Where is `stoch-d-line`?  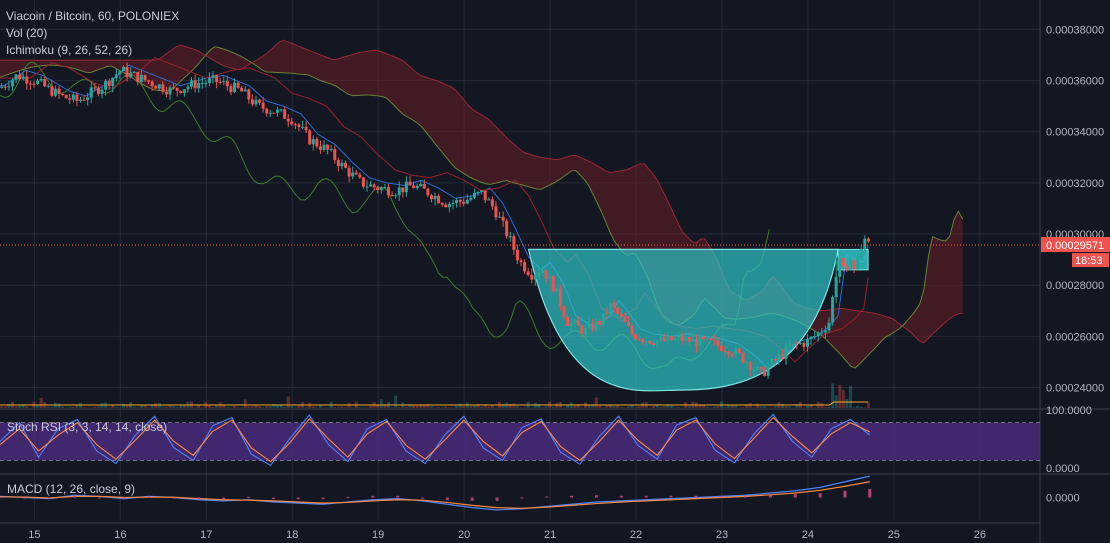
stoch-d-line is located at coordinates (435, 439).